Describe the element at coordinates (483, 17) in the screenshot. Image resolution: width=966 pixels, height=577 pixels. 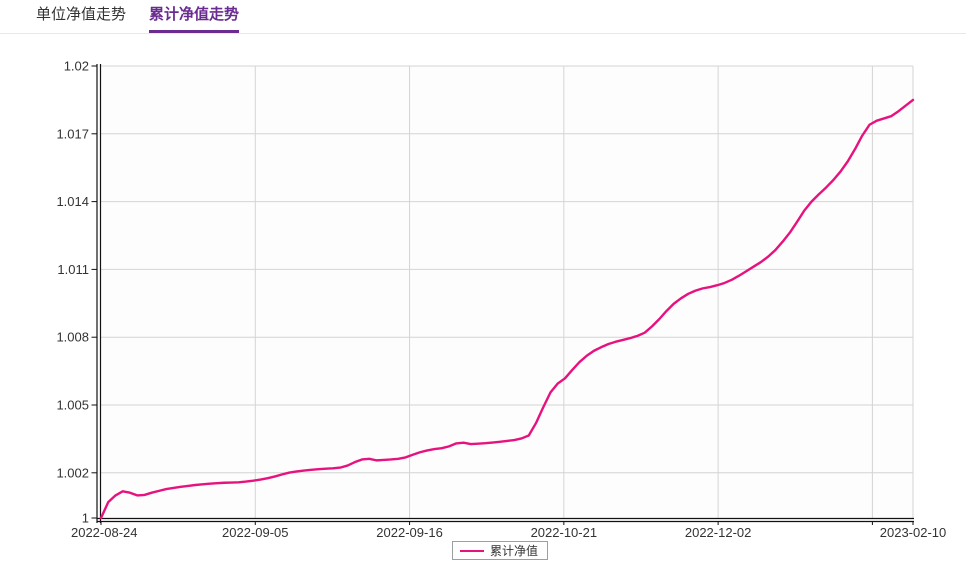
I see `nav-tabbar: 单位净值走势 累计净值走势` at that location.